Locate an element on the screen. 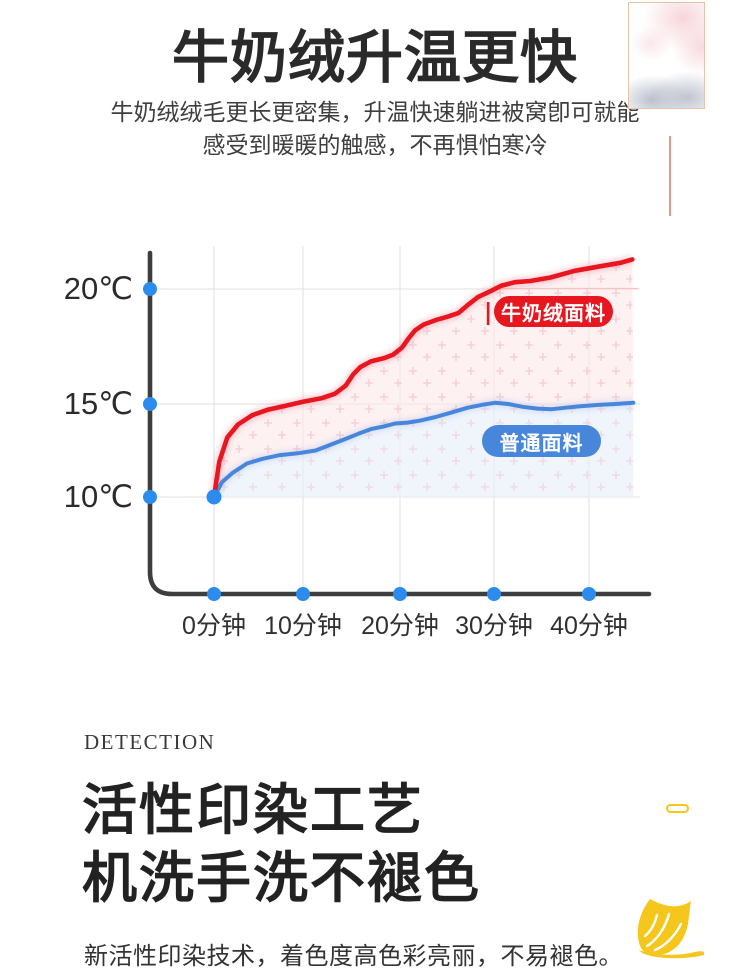  leaf-icon is located at coordinates (670, 929).